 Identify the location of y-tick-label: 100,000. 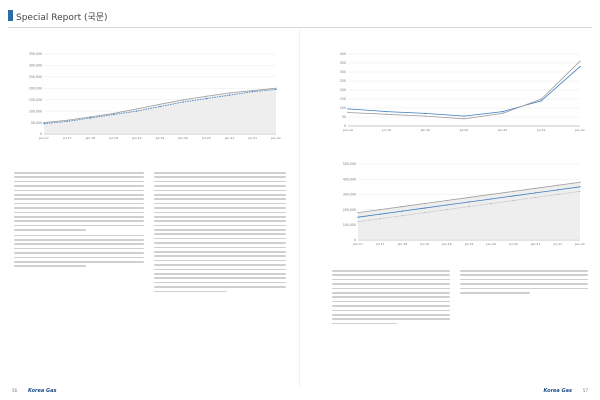
(349, 225).